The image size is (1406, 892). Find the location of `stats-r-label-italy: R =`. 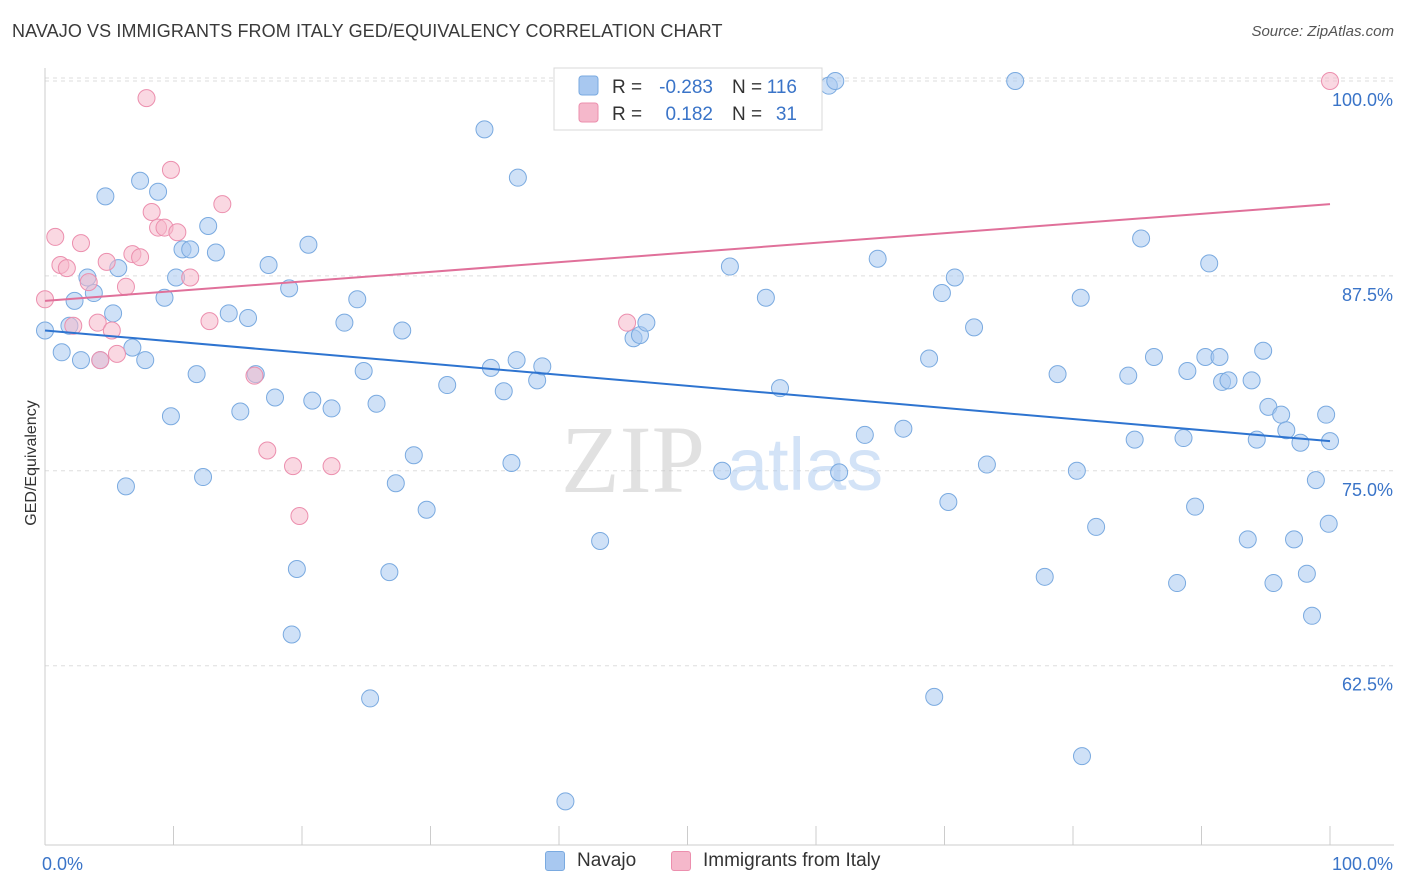

stats-r-label-italy: R = is located at coordinates (627, 114).